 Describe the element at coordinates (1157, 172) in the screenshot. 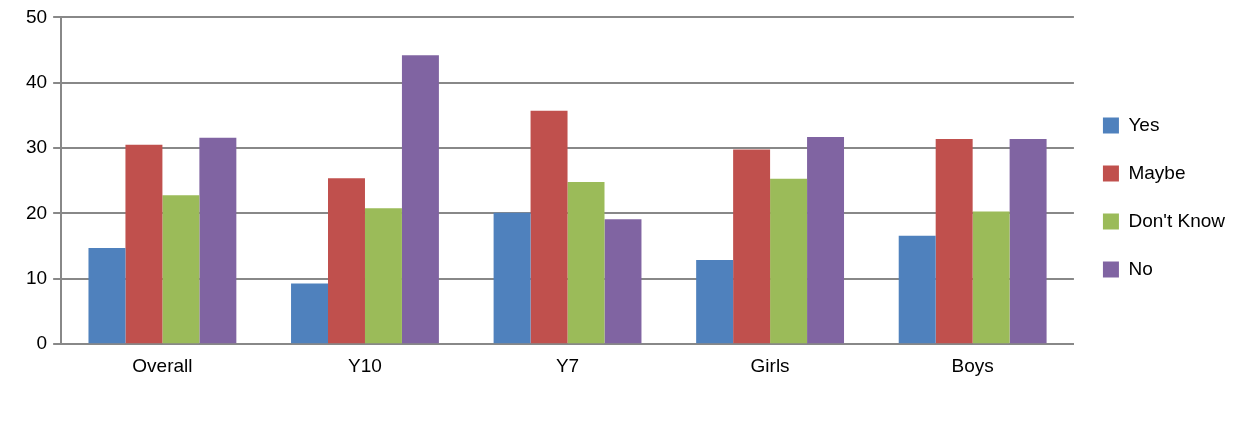

I see `legend-label: Maybe` at that location.